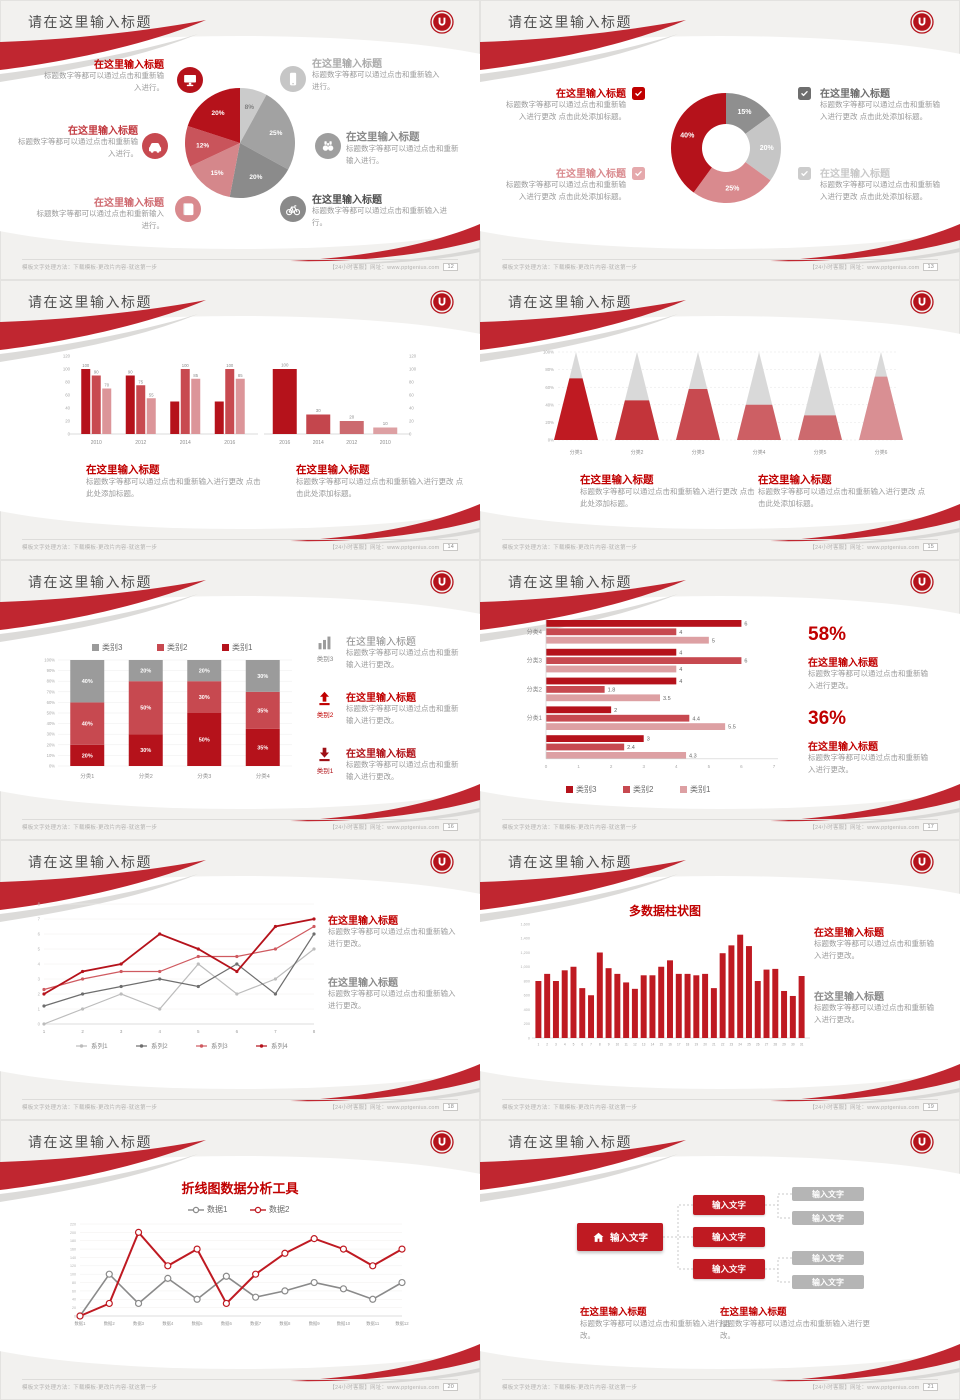 This screenshot has width=960, height=1400. I want to click on line-series, so click(179, 970).